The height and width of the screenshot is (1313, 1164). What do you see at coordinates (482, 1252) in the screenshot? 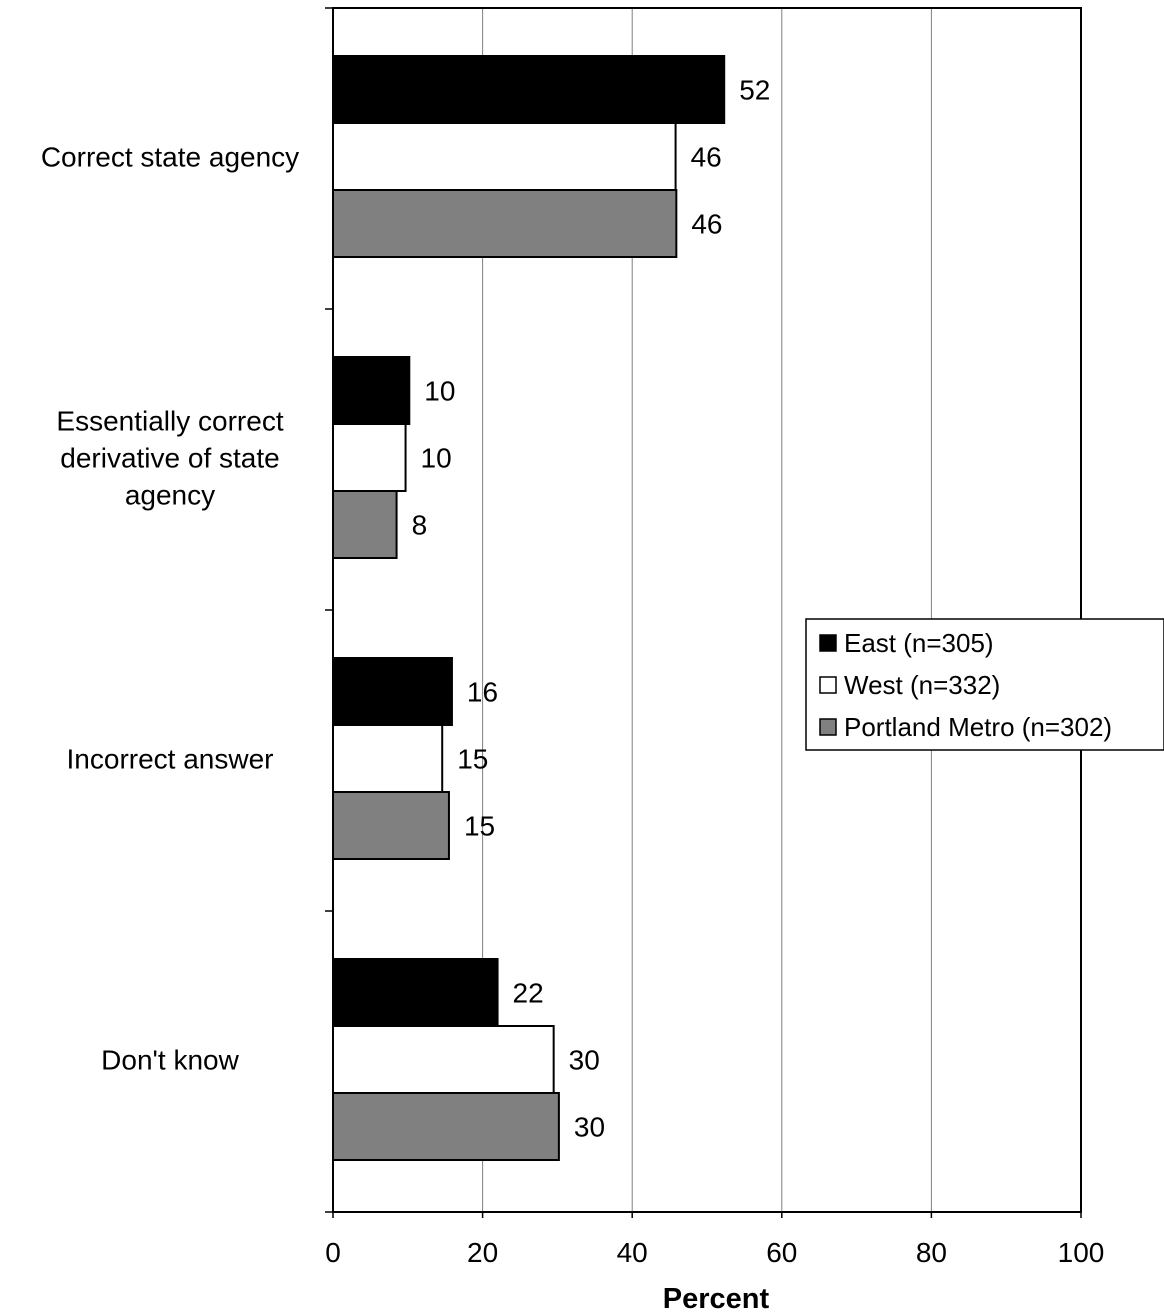
I see `x-tick-label-20: 20` at bounding box center [482, 1252].